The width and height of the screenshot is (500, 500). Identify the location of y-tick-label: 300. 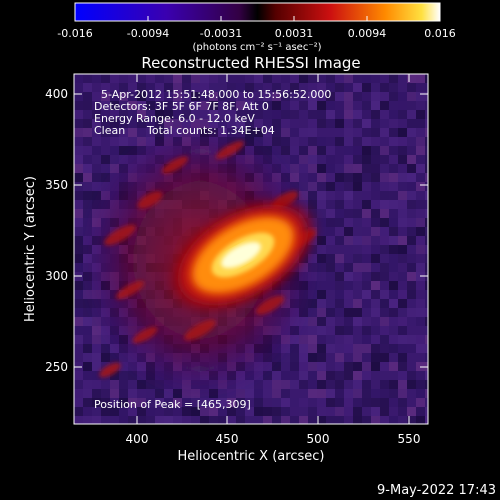
(56, 276).